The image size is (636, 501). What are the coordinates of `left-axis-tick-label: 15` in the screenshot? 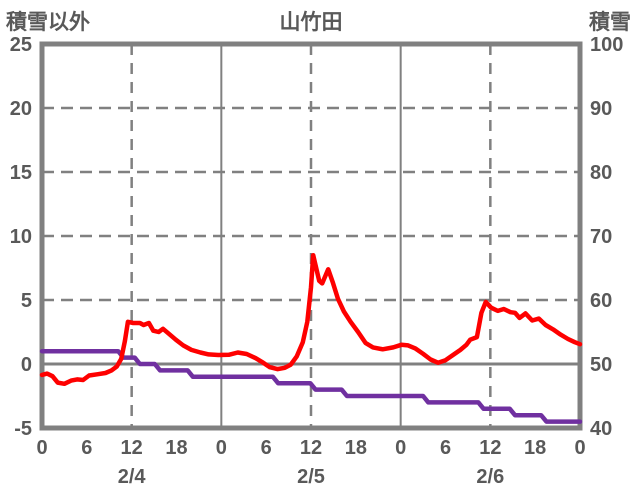 It's located at (21, 173).